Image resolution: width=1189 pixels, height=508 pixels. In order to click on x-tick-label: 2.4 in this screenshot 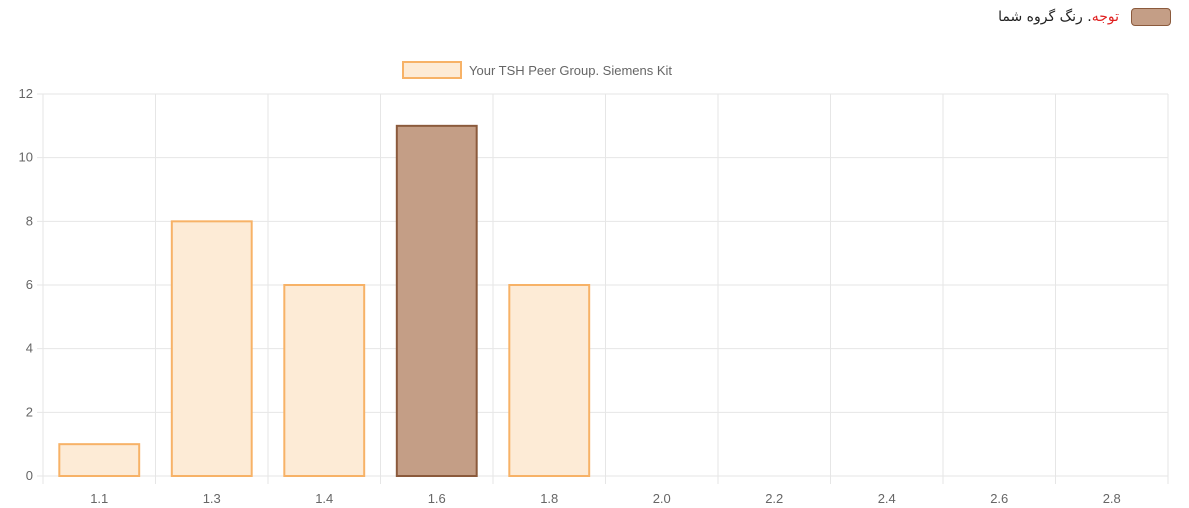, I will do `click(887, 498)`.